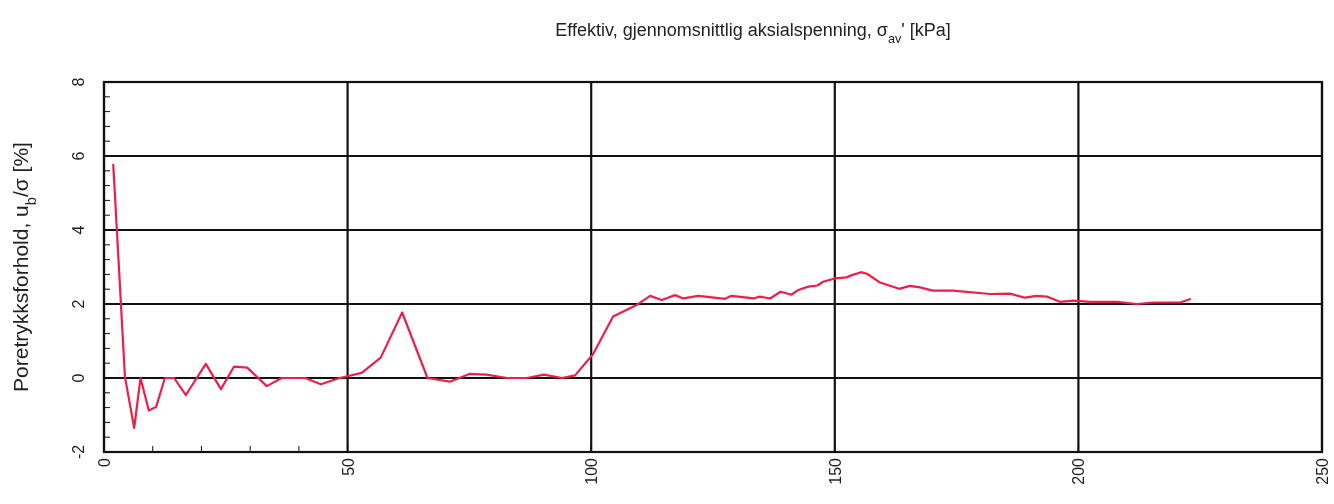  I want to click on x-tick-label: 250, so click(1322, 471).